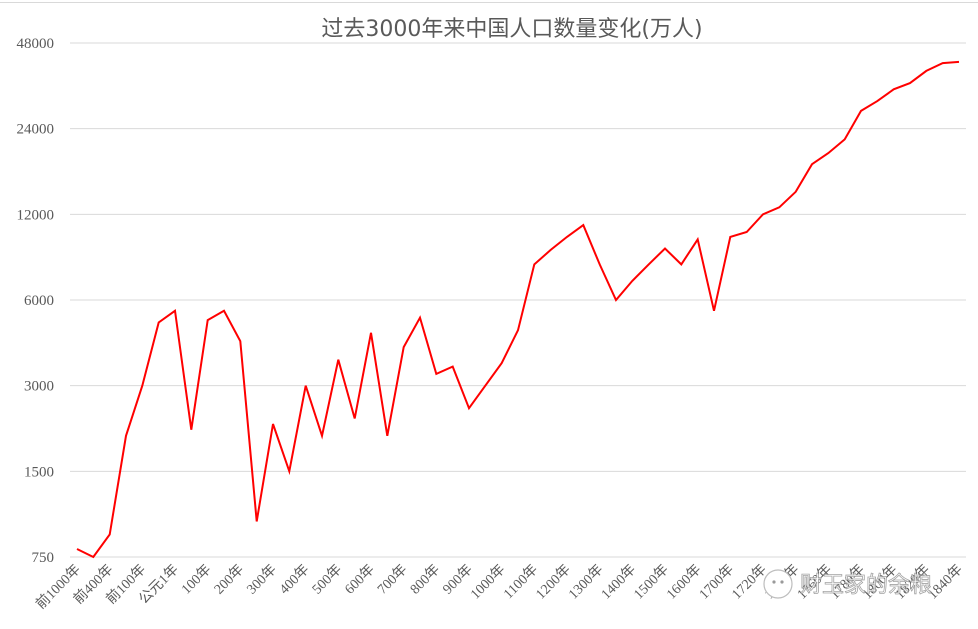 The height and width of the screenshot is (629, 978). What do you see at coordinates (36, 130) in the screenshot?
I see `y-tick-label: 24000` at bounding box center [36, 130].